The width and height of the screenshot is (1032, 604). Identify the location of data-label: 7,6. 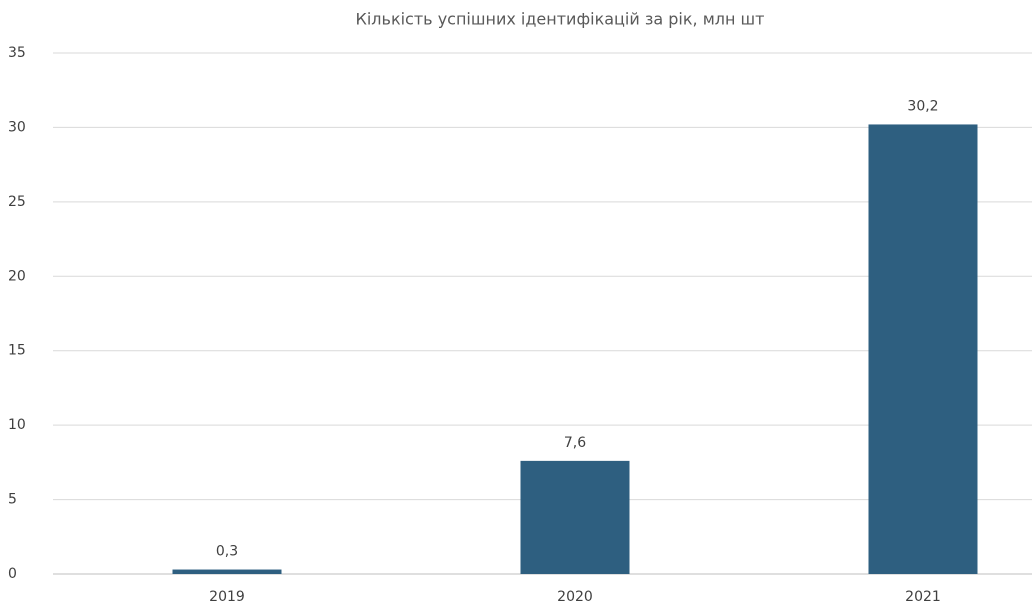
(575, 443).